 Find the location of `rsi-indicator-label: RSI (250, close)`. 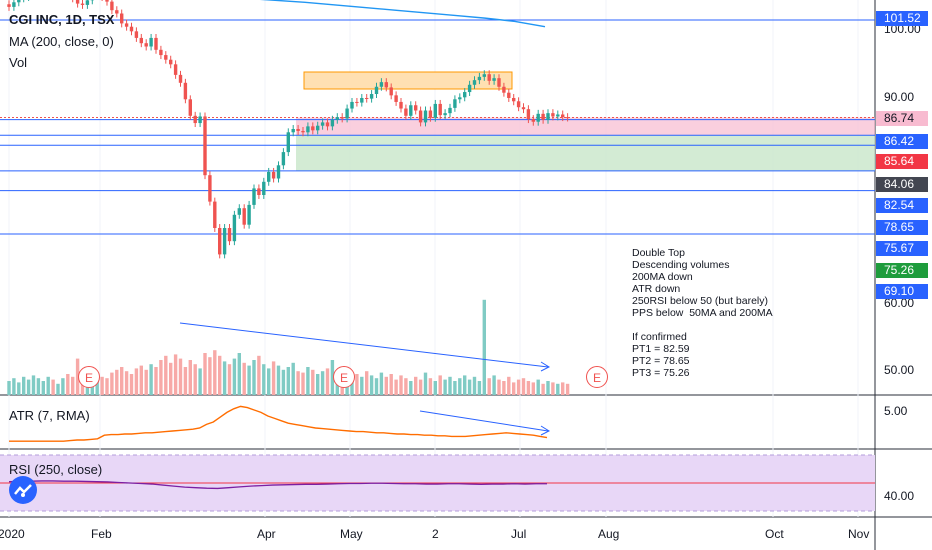

rsi-indicator-label: RSI (250, close) is located at coordinates (56, 469).